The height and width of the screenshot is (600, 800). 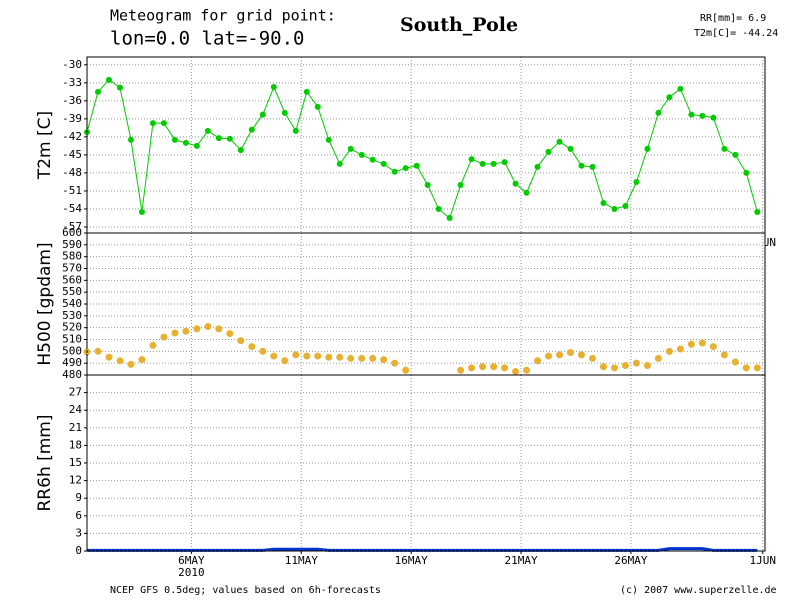 What do you see at coordinates (45, 303) in the screenshot?
I see `y-axis-label: H500 [gpdam]` at bounding box center [45, 303].